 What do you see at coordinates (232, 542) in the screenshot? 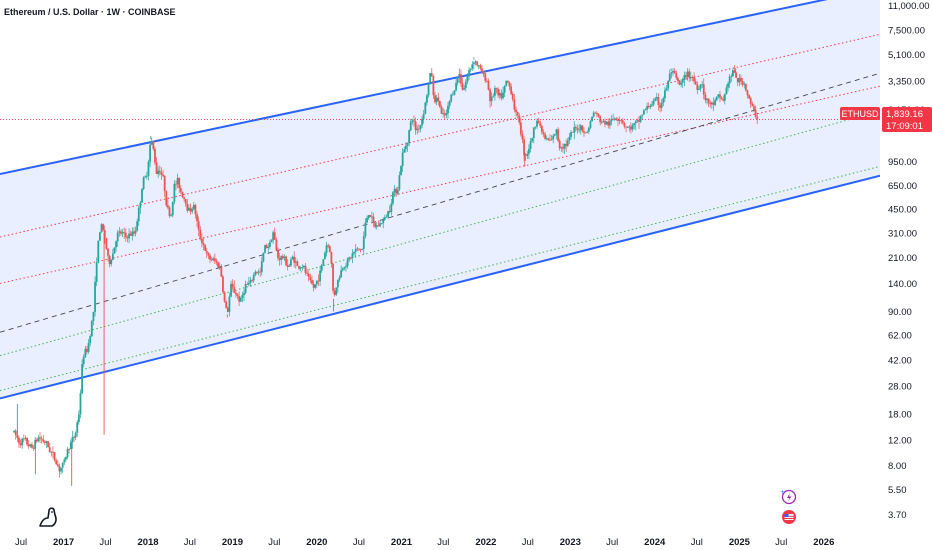
I see `time-axis-label: 2019` at bounding box center [232, 542].